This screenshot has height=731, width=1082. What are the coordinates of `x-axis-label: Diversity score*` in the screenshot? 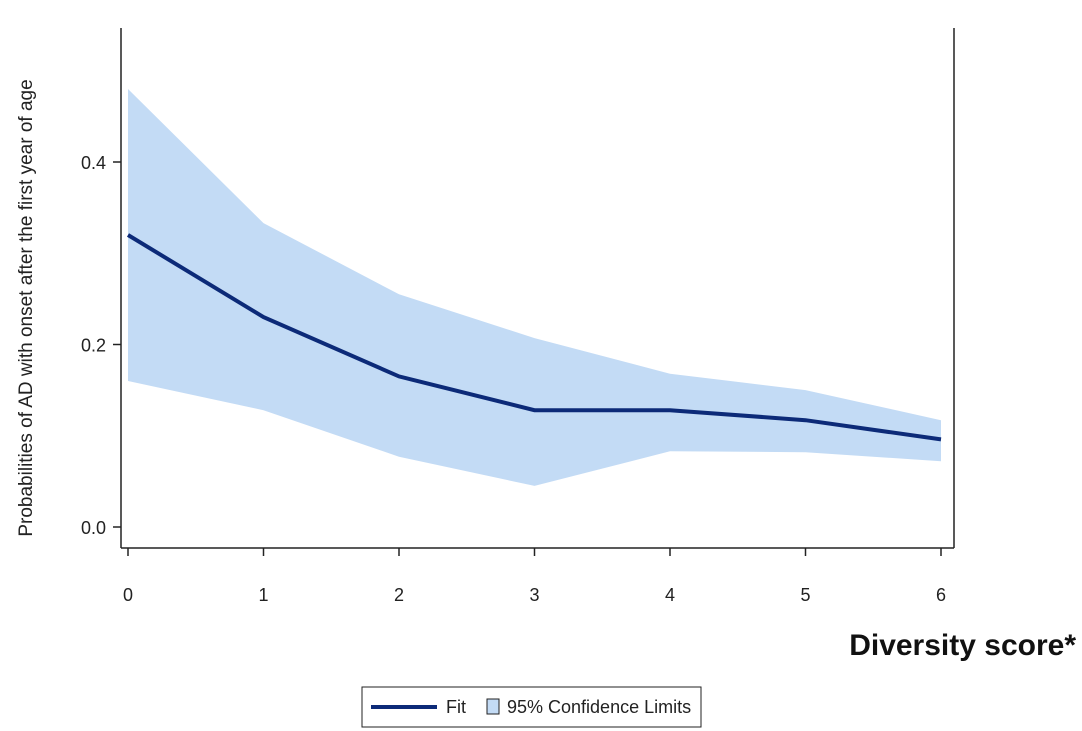 It's located at (962, 645).